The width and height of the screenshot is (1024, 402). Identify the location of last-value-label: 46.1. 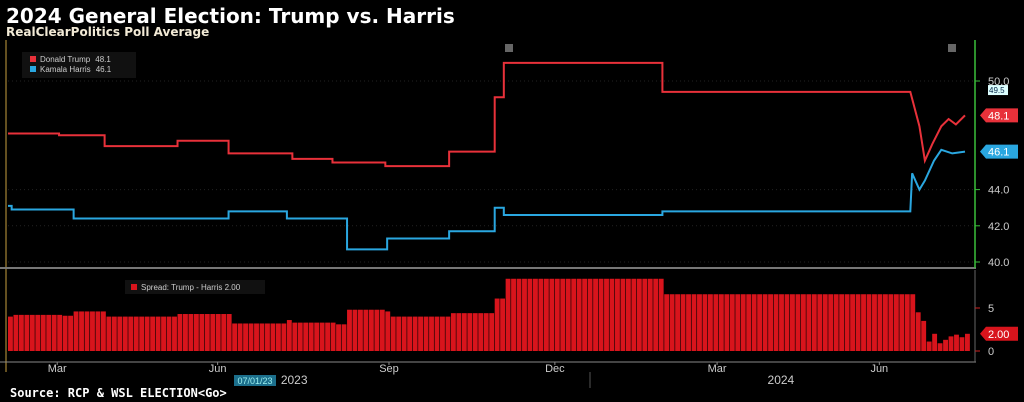
(998, 153).